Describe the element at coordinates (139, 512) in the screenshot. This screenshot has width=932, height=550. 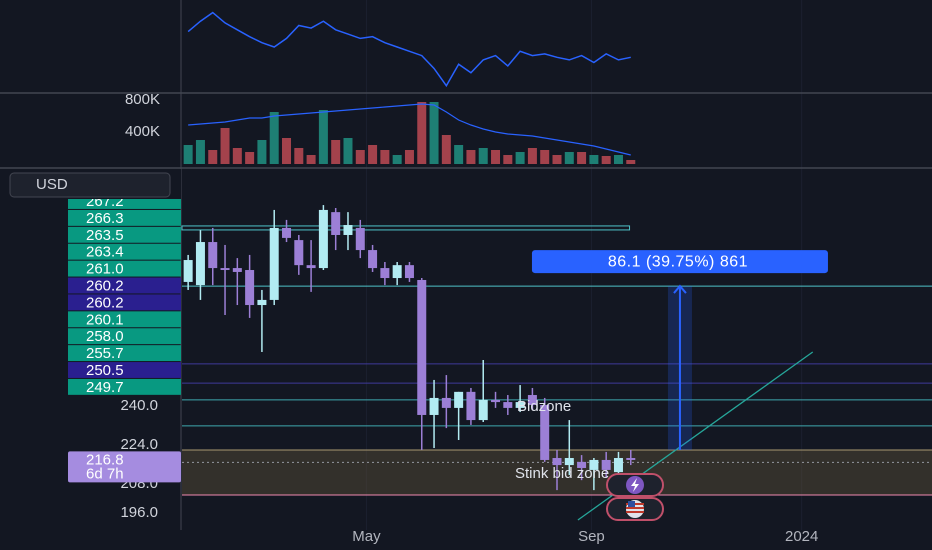
I see `y-tick-label: 196.0` at that location.